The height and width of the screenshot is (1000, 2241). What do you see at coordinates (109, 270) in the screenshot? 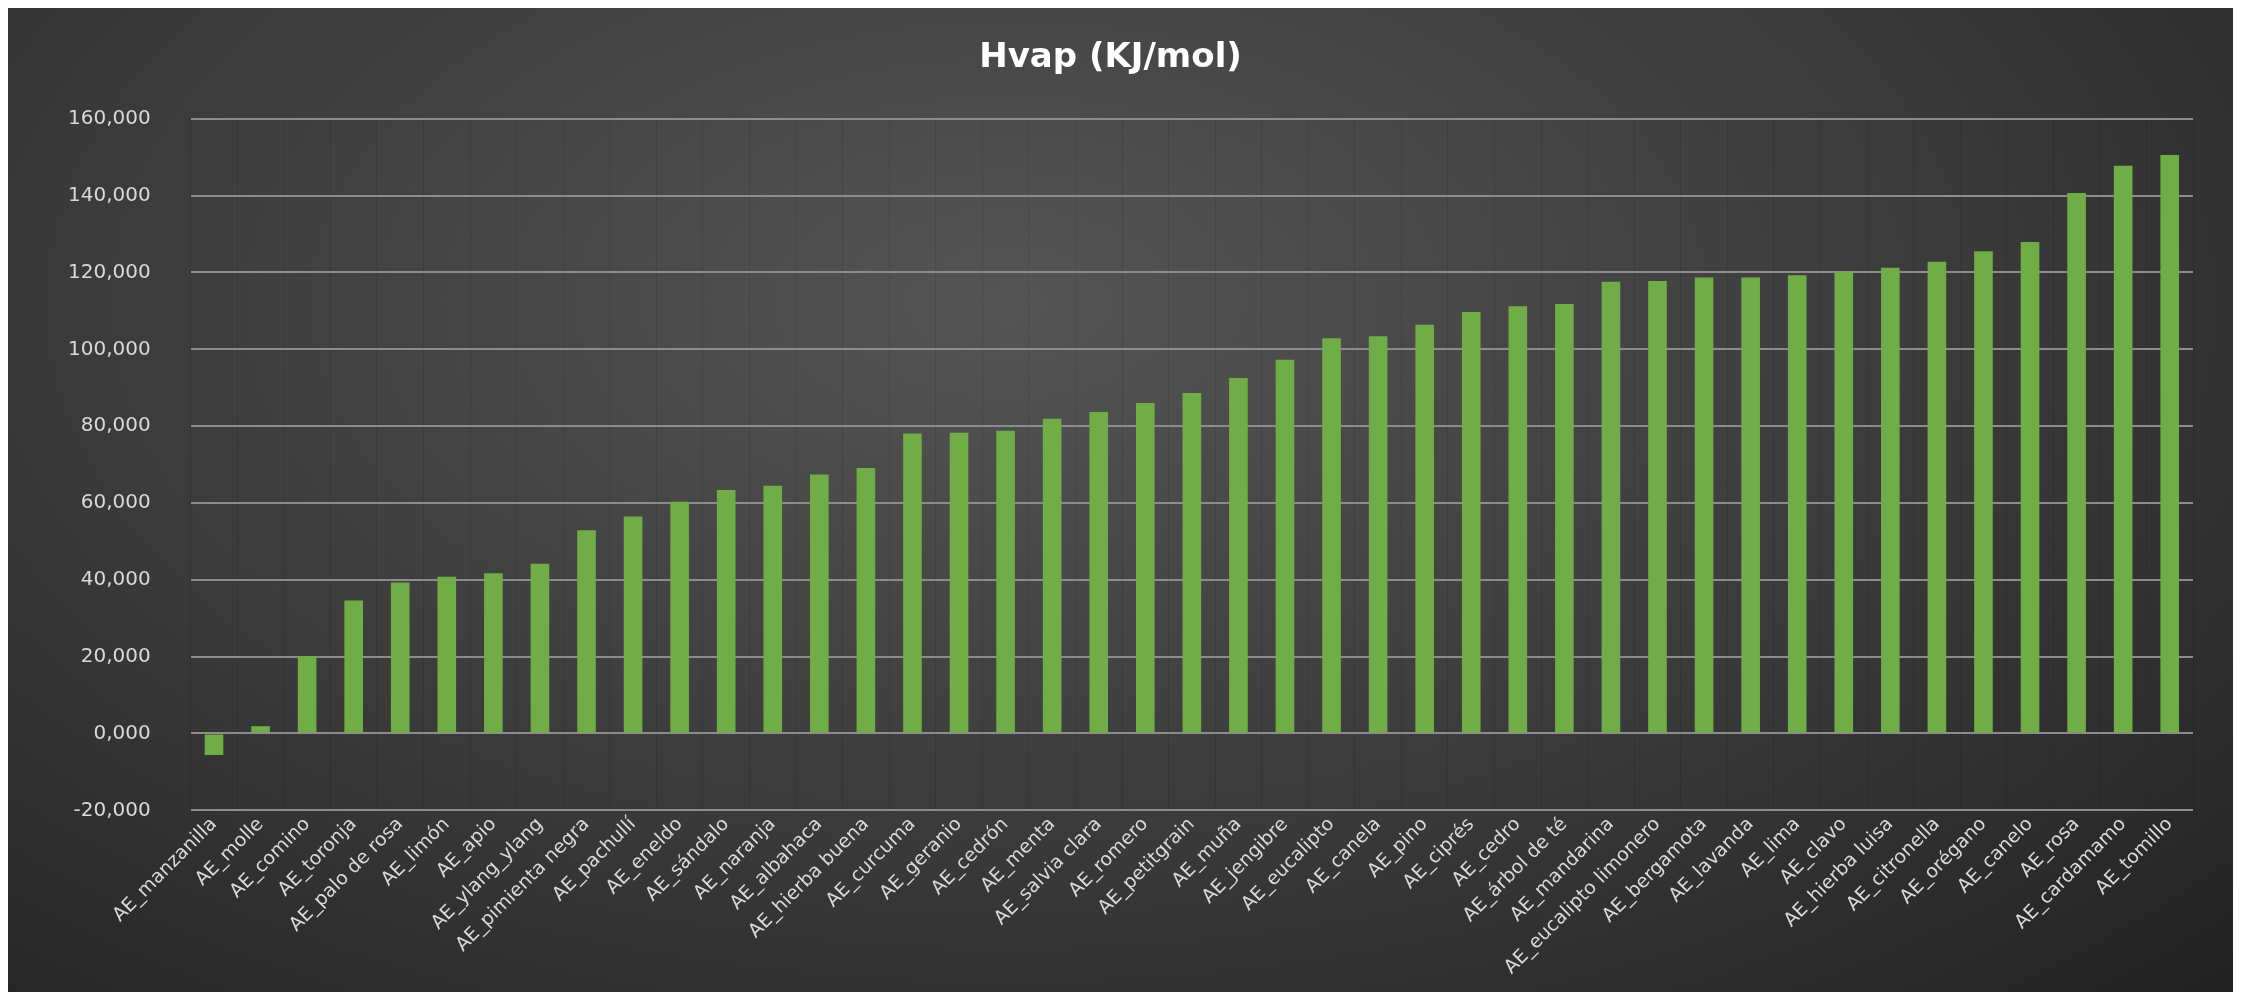
I see `y-tick-label: 120,000` at bounding box center [109, 270].